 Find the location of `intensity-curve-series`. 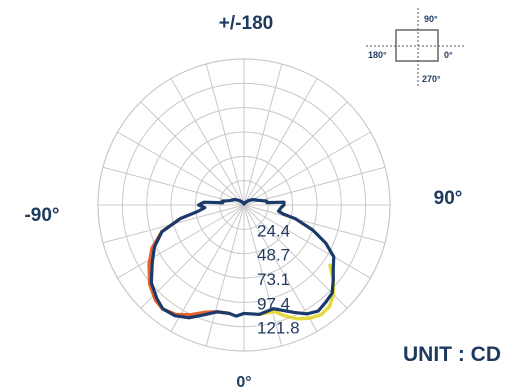

intensity-curve-series is located at coordinates (242, 258).